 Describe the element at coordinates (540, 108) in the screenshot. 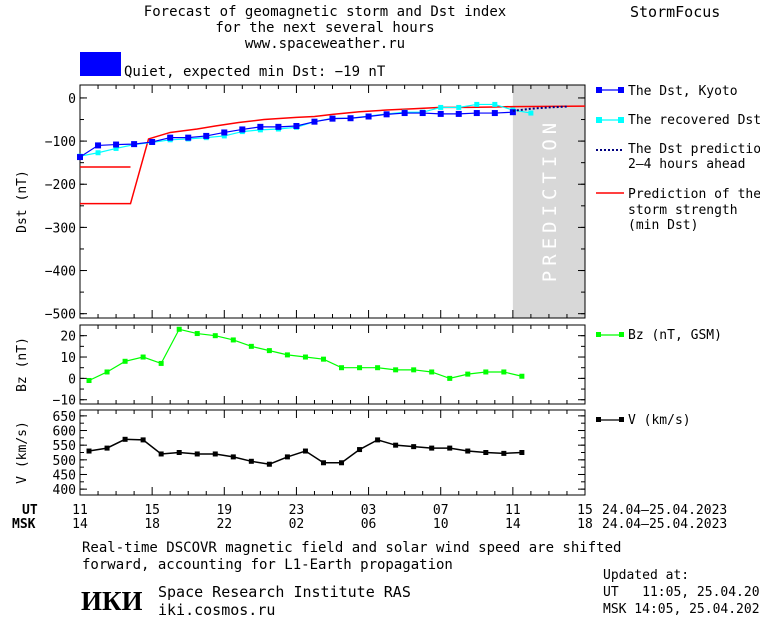

I see `dst-prediction-line` at that location.